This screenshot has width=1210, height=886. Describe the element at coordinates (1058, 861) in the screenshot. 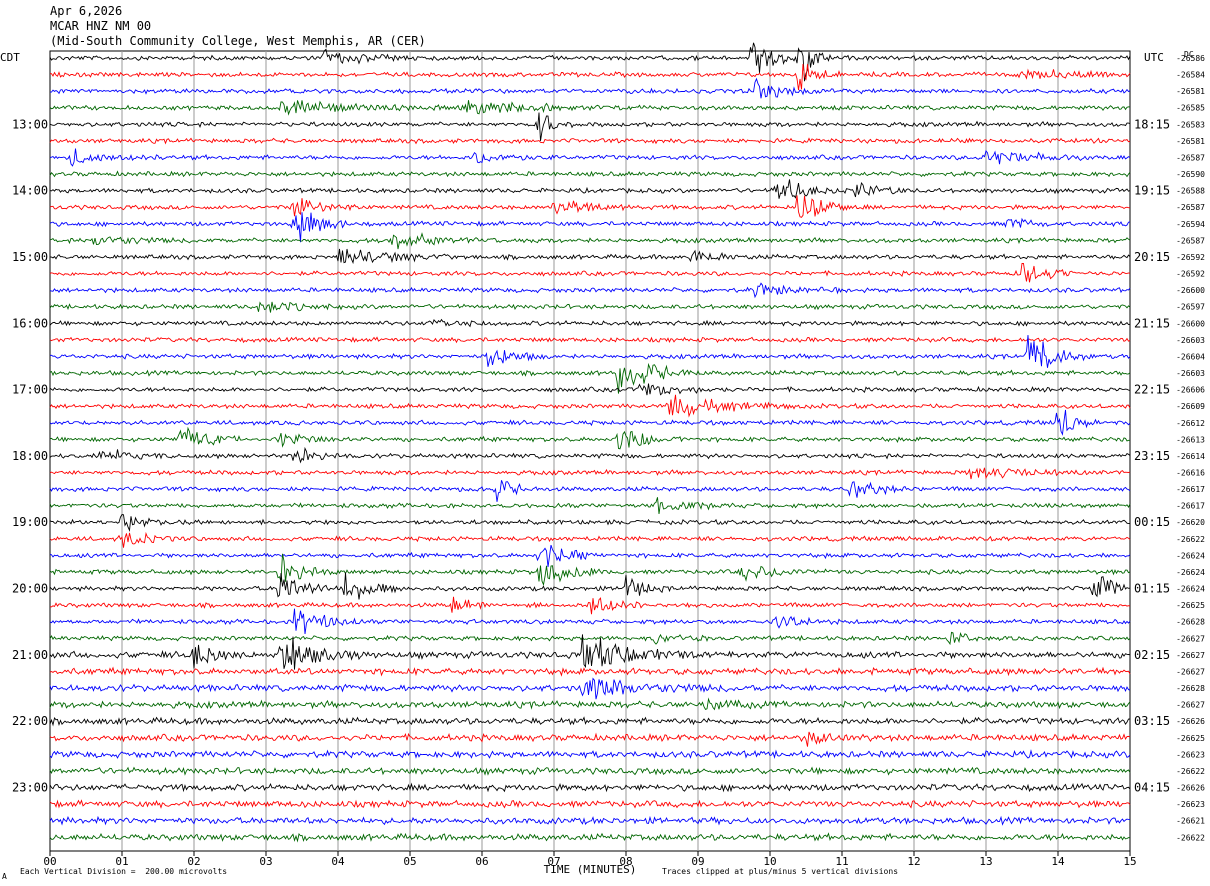

I see `x-tick-label: 14` at that location.